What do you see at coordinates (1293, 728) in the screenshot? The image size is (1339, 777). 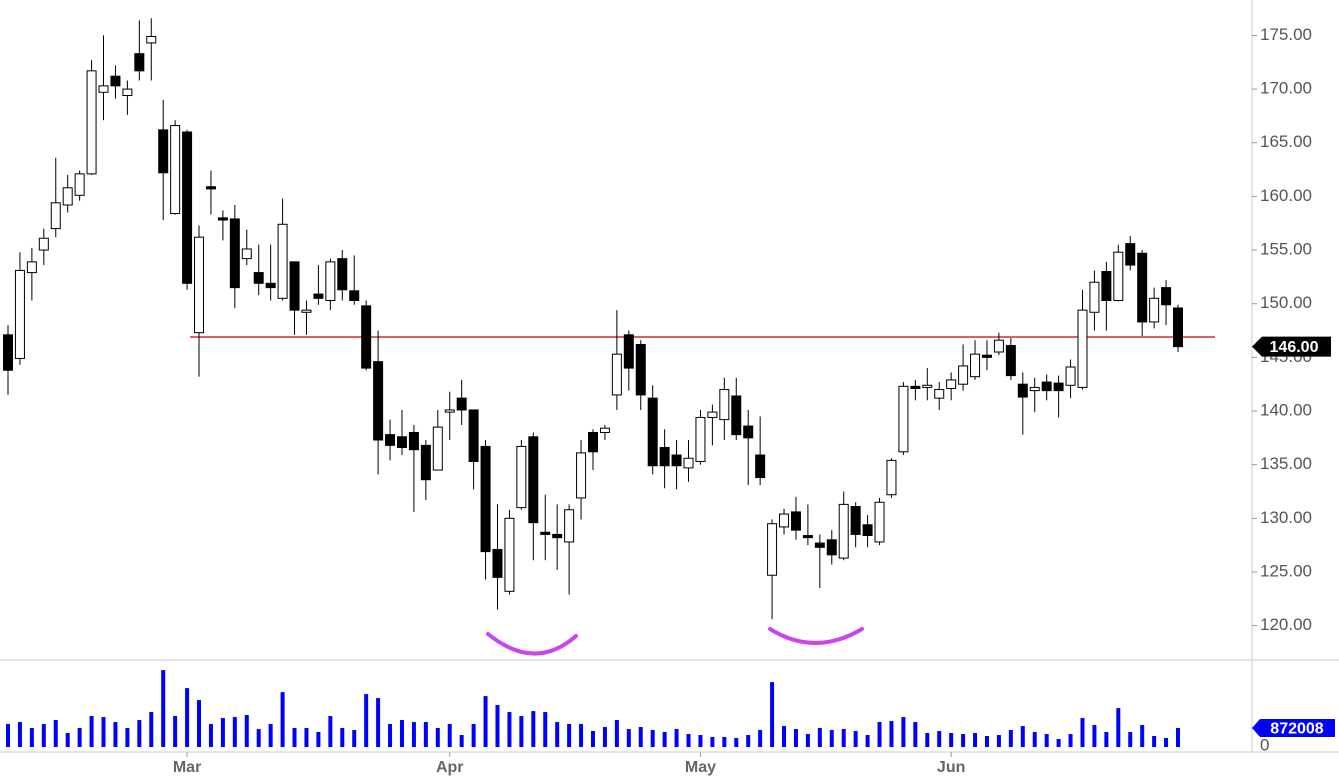 I see `volume-badge` at bounding box center [1293, 728].